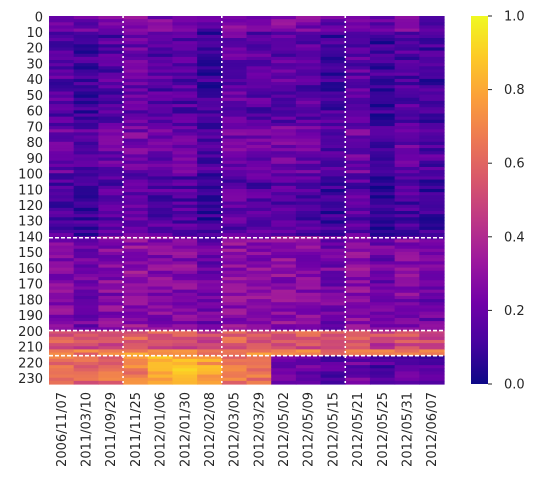 The height and width of the screenshot is (489, 533). I want to click on y-tick-label: 220, so click(30, 363).